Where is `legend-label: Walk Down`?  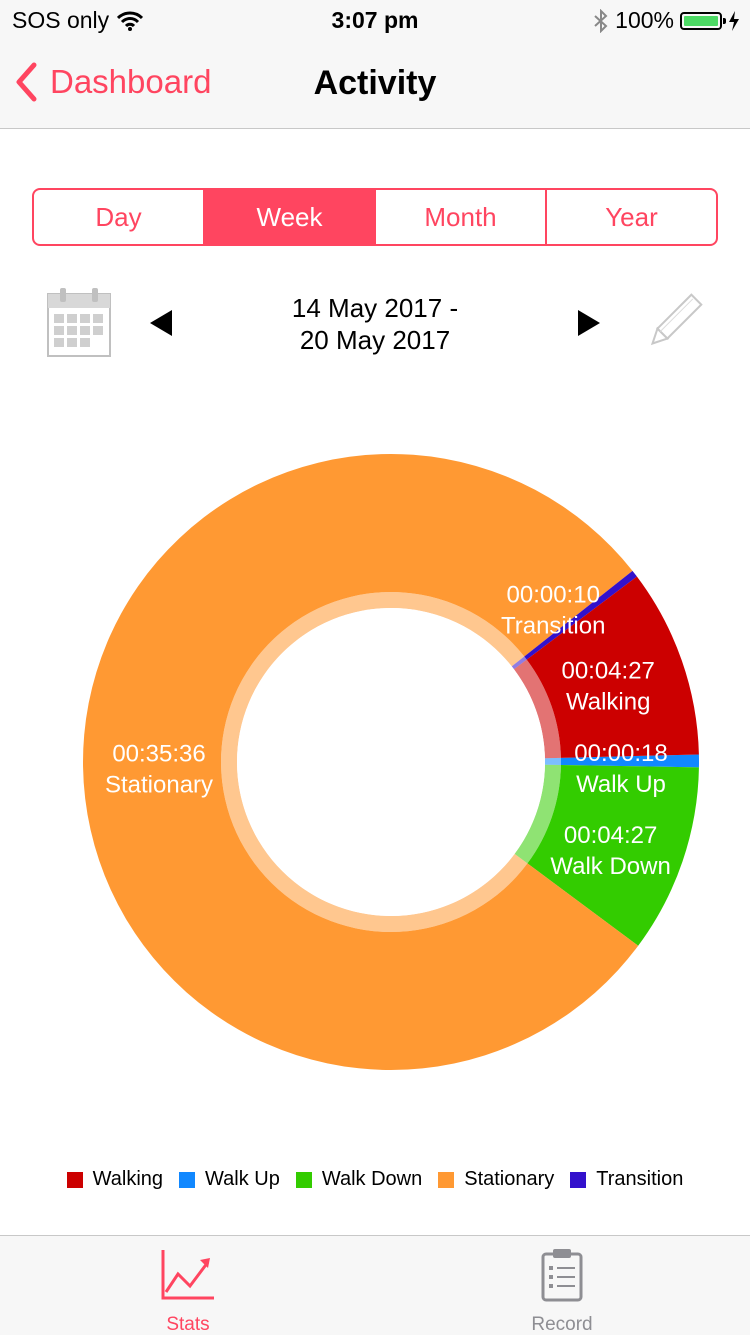 legend-label: Walk Down is located at coordinates (372, 1179).